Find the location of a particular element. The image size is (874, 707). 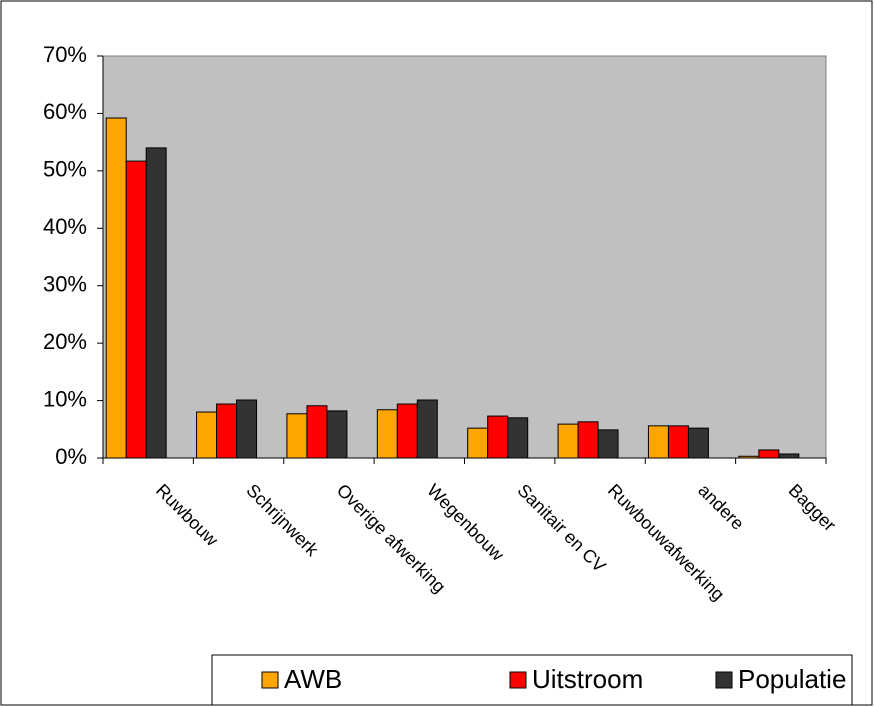

y-tick-label: 0% is located at coordinates (71, 456).